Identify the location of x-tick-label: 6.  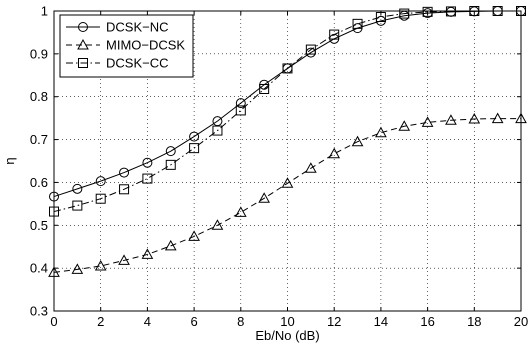
(193, 321).